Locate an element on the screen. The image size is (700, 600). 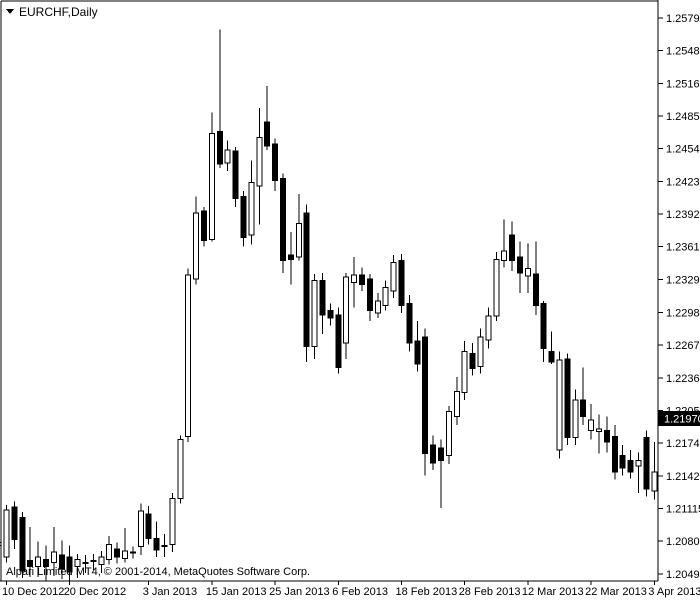
current-price-marker: 1.21970 is located at coordinates (679, 419).